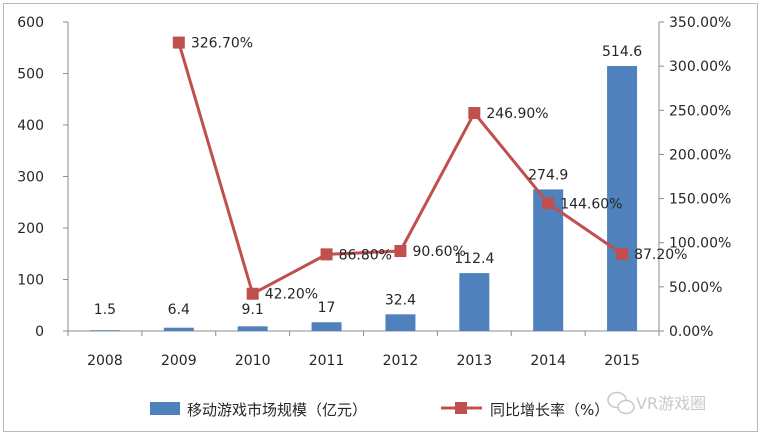  What do you see at coordinates (30, 178) in the screenshot?
I see `left-tick-label: 300` at bounding box center [30, 178].